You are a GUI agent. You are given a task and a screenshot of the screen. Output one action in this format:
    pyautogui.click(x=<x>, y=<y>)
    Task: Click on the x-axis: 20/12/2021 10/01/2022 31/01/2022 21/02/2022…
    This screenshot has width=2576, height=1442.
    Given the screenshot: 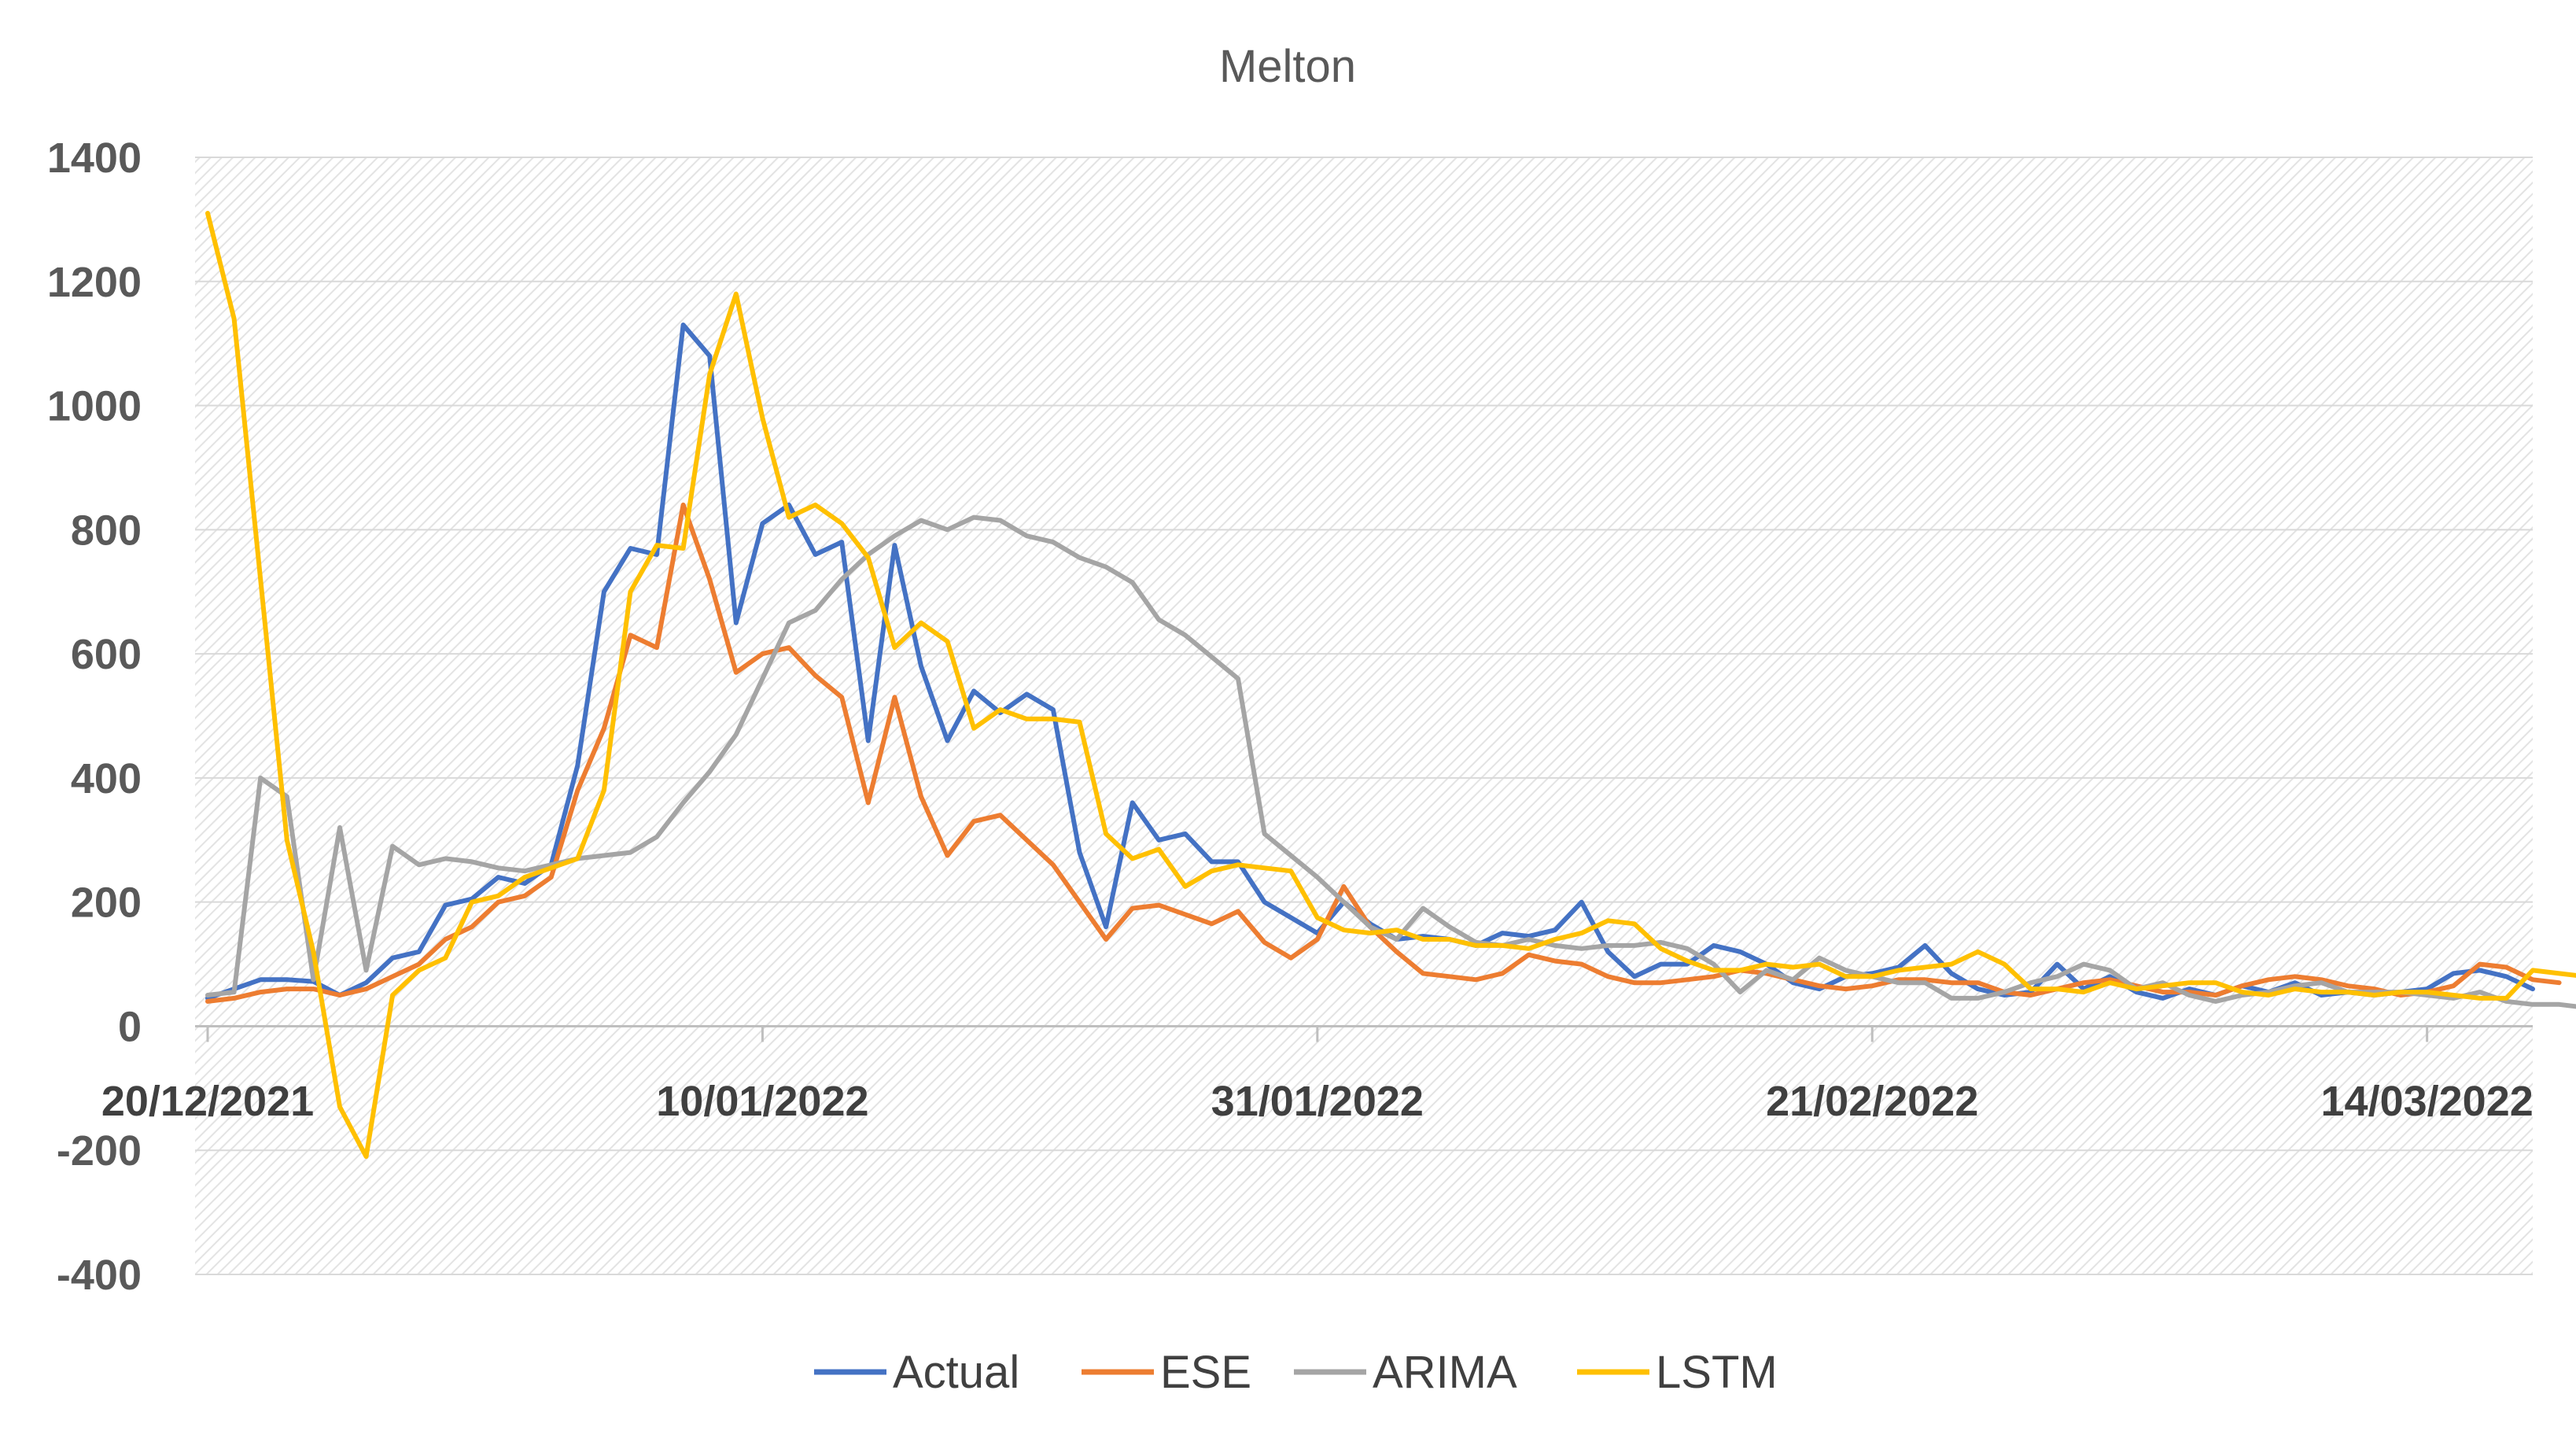 What is the action you would take?
    pyautogui.click(x=1317, y=1076)
    